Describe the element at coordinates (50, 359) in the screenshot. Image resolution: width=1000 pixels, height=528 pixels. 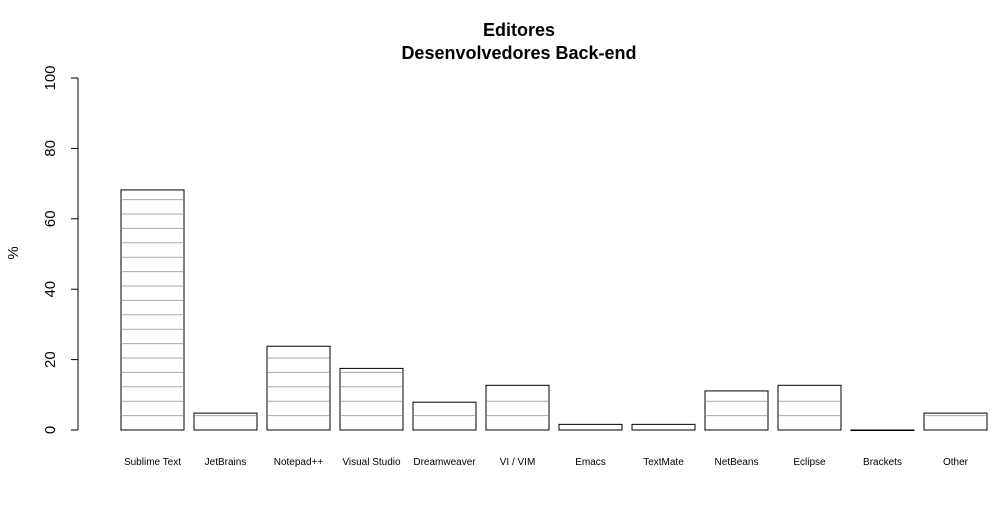
I see `y-tick-label: 20` at that location.